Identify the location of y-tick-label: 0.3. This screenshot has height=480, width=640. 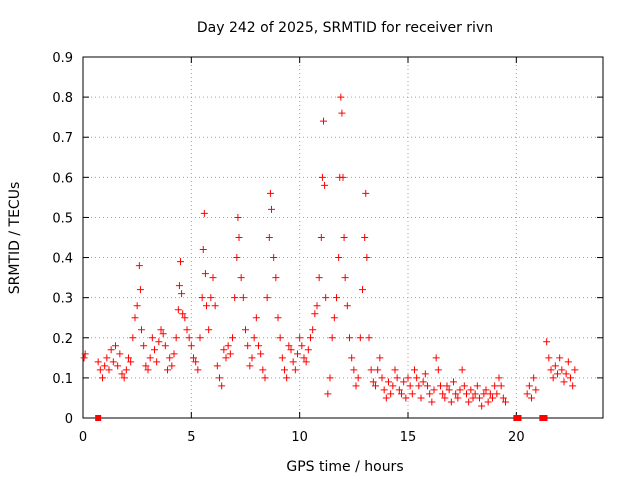
(62, 299).